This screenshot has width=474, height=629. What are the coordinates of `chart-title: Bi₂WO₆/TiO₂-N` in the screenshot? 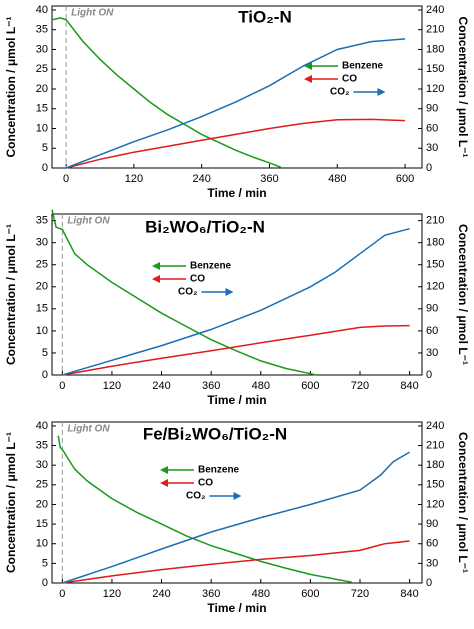 It's located at (205, 226).